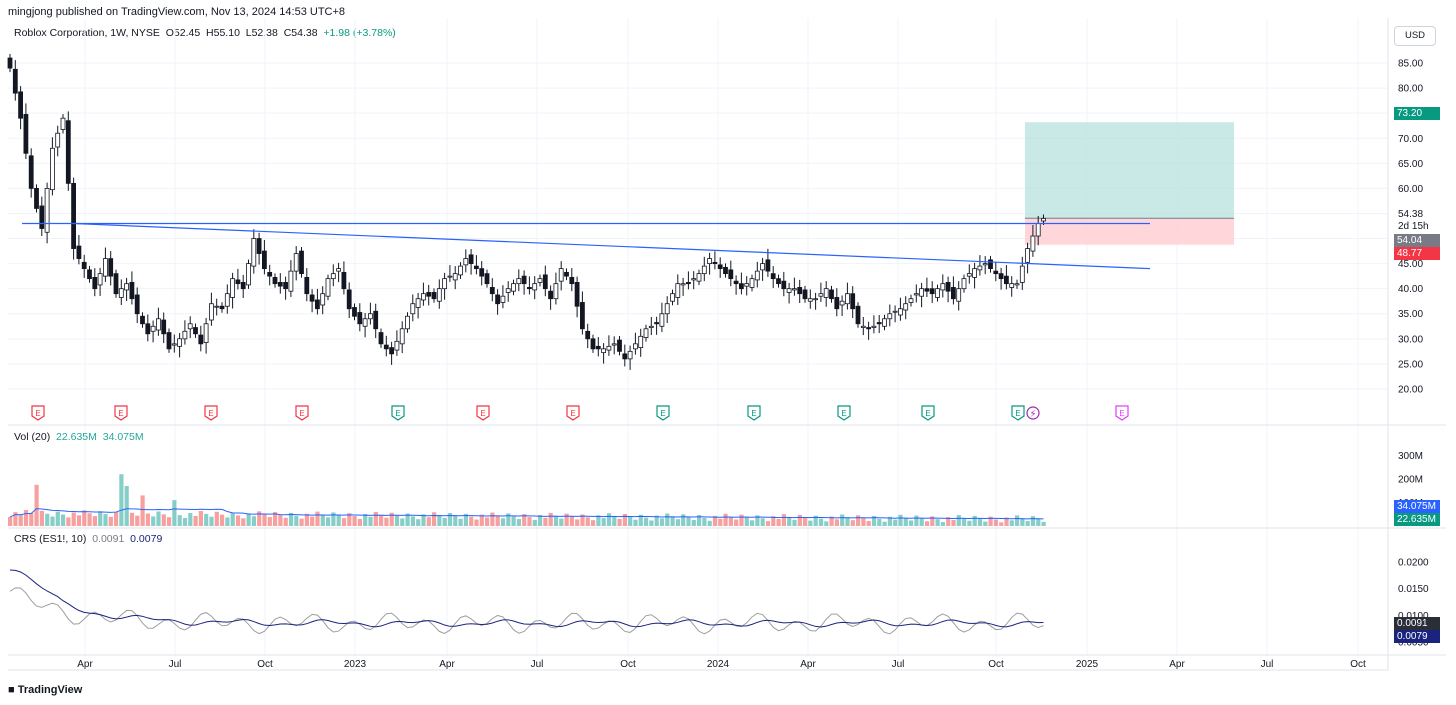 The width and height of the screenshot is (1456, 705). What do you see at coordinates (265, 664) in the screenshot?
I see `time-tick-label: Oct` at bounding box center [265, 664].